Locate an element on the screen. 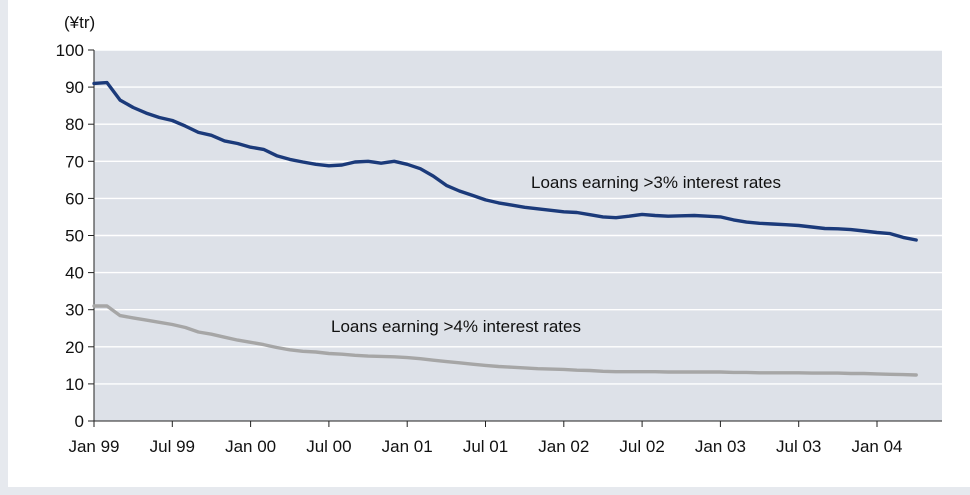 The width and height of the screenshot is (970, 495). x-tick-label: Jul 03 is located at coordinates (798, 446).